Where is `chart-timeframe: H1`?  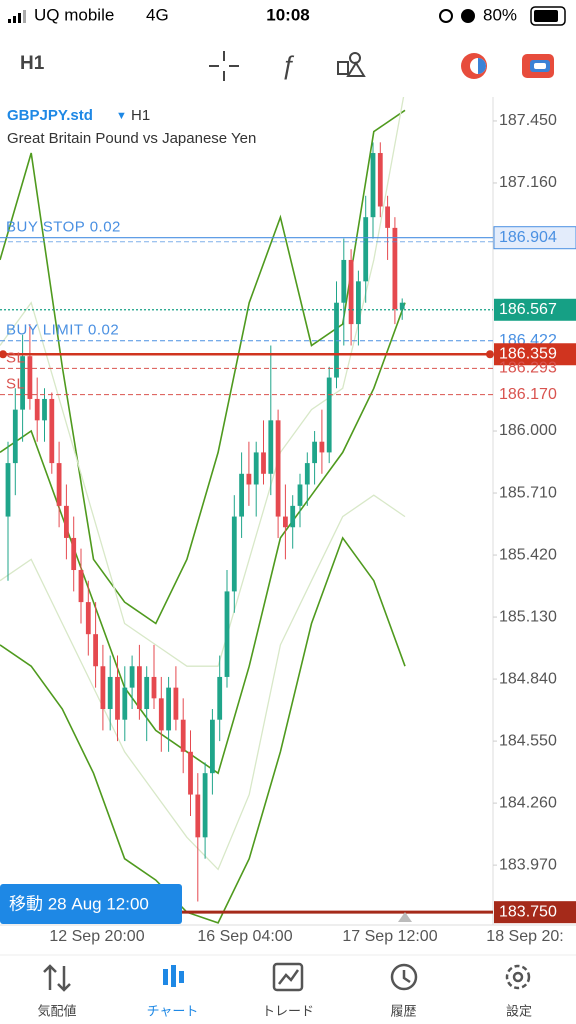 chart-timeframe: H1 is located at coordinates (140, 115).